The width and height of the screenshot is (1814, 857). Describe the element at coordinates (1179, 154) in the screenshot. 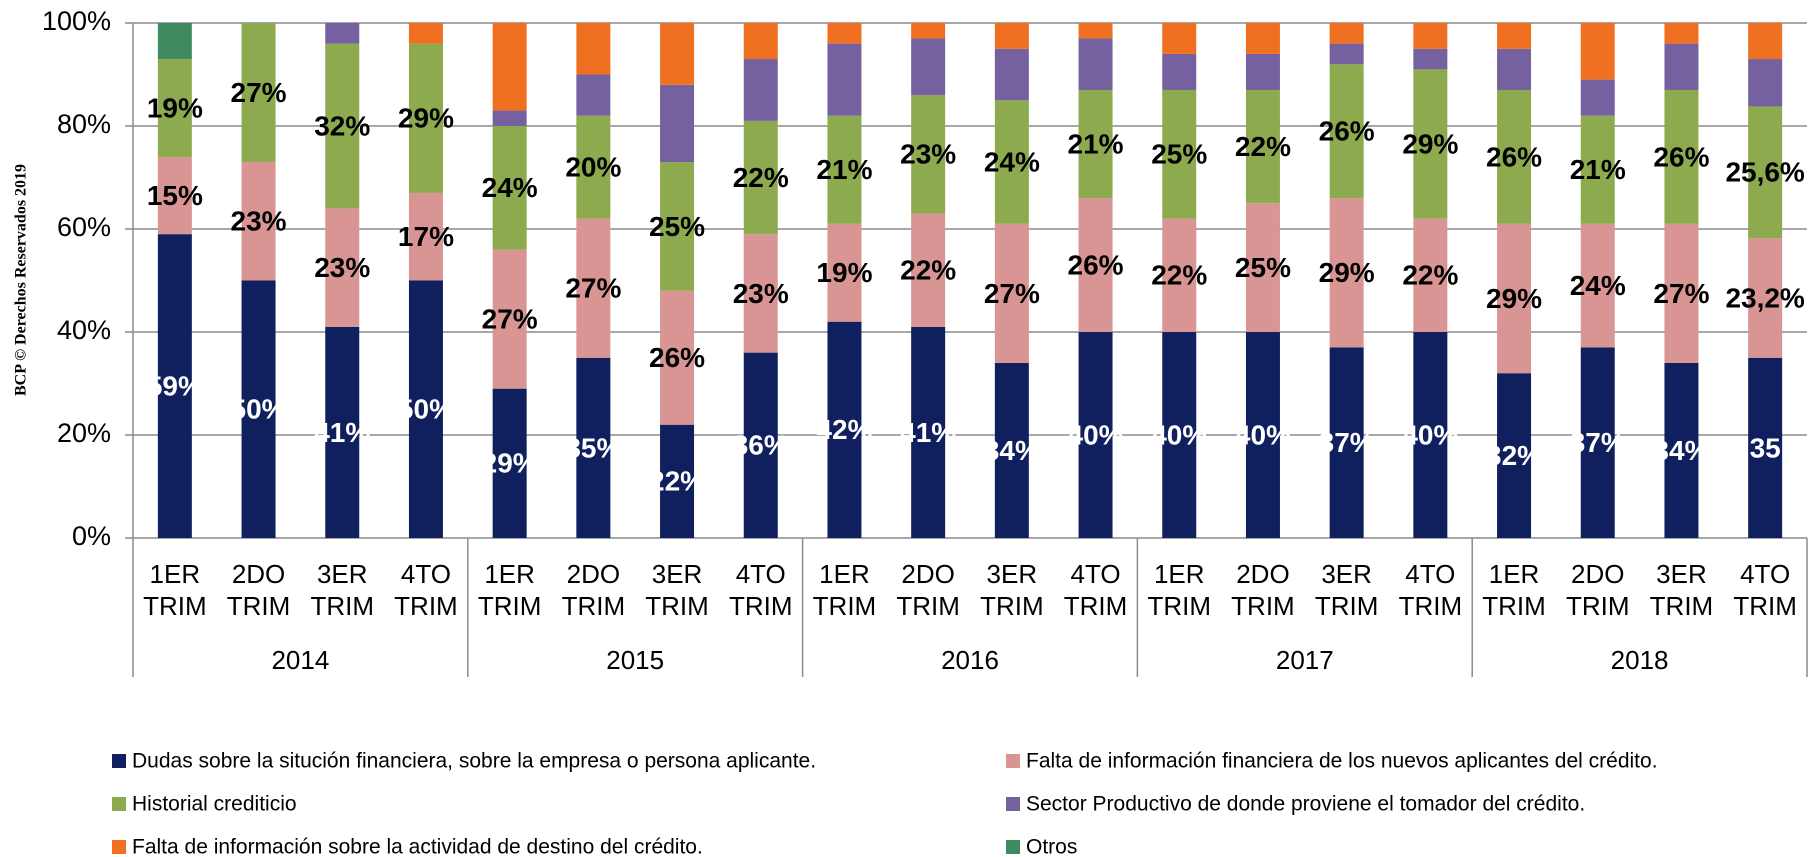

I see `data-label: 25%` at that location.